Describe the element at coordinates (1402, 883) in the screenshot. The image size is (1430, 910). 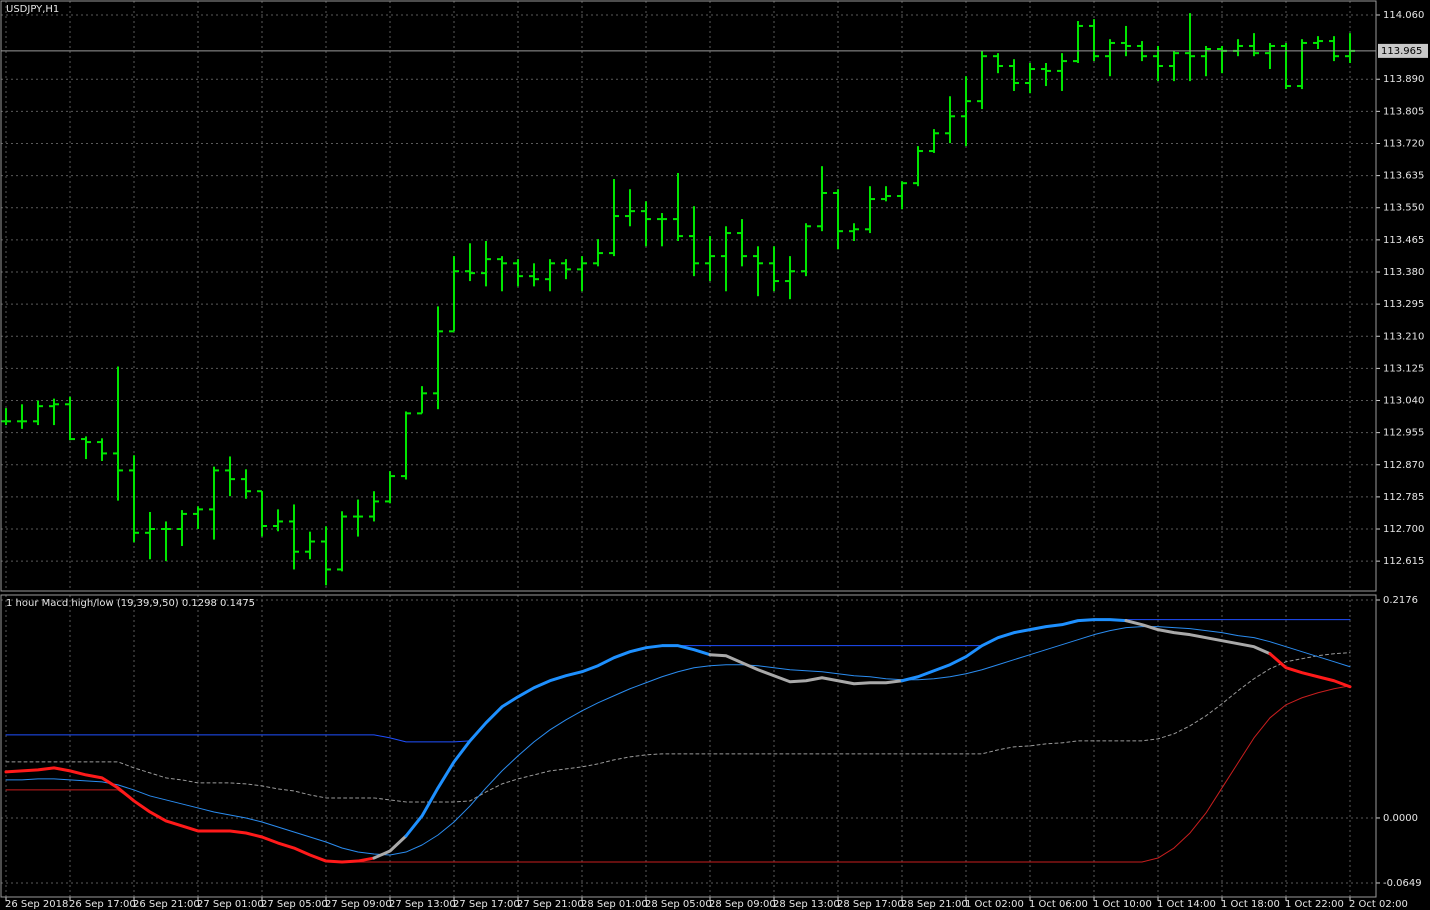
I see `y-tick-label: -0.0649` at that location.